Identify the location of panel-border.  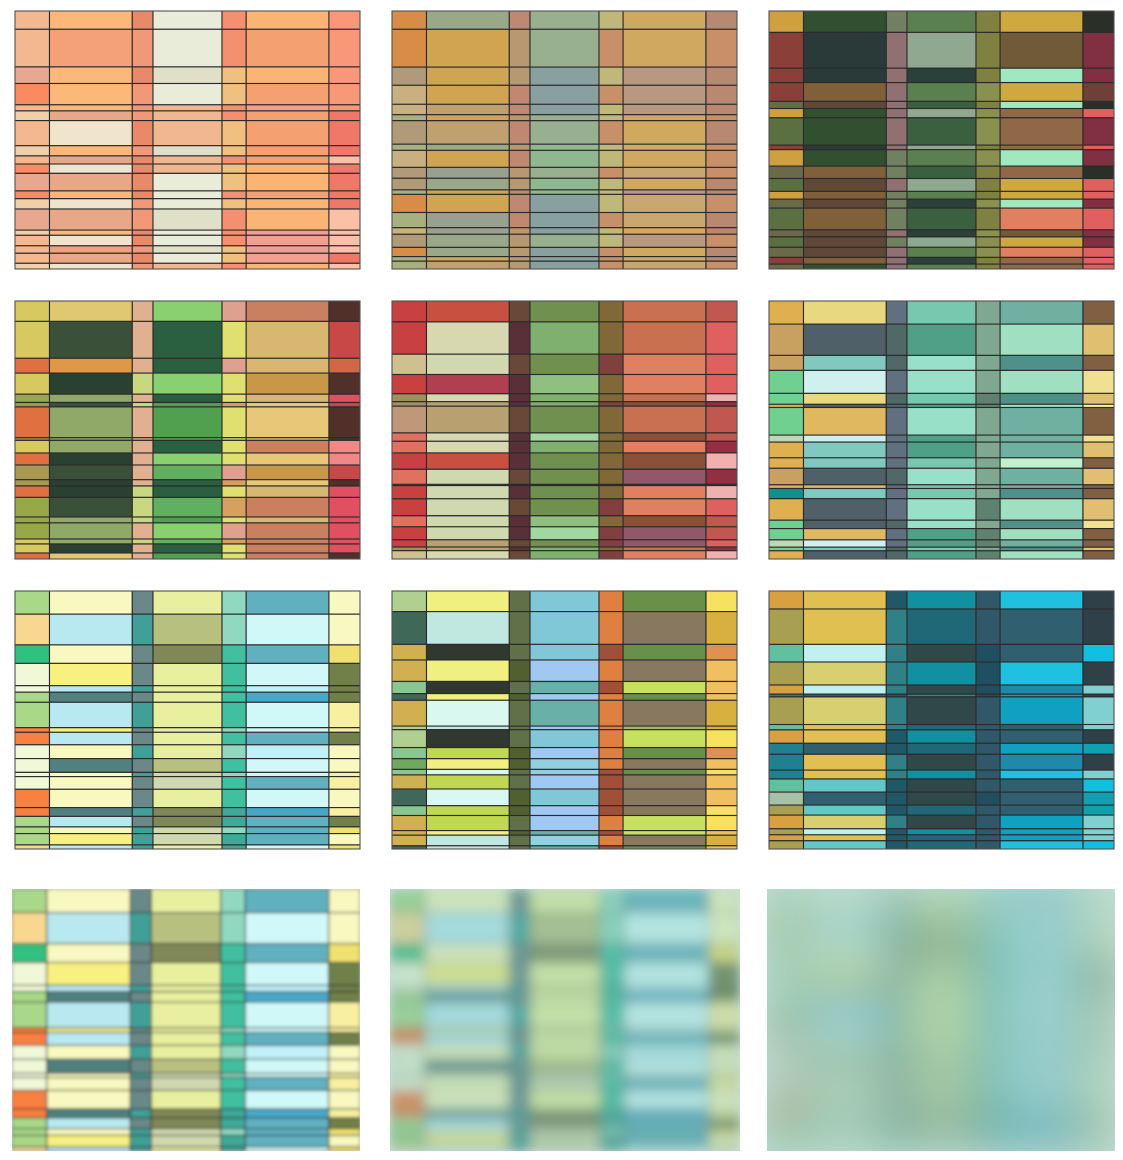
(941, 430).